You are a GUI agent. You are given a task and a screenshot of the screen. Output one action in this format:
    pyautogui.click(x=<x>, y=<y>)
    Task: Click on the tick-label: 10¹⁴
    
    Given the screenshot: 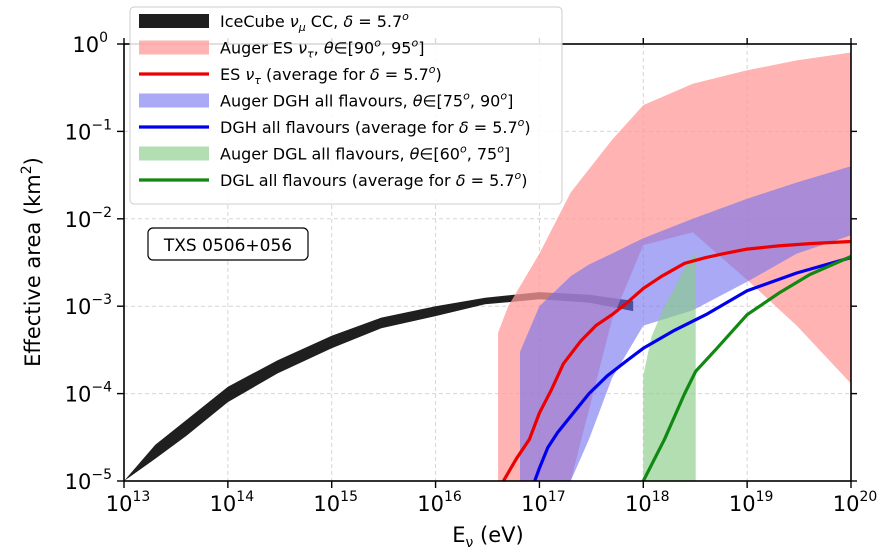 What is the action you would take?
    pyautogui.click(x=232, y=502)
    